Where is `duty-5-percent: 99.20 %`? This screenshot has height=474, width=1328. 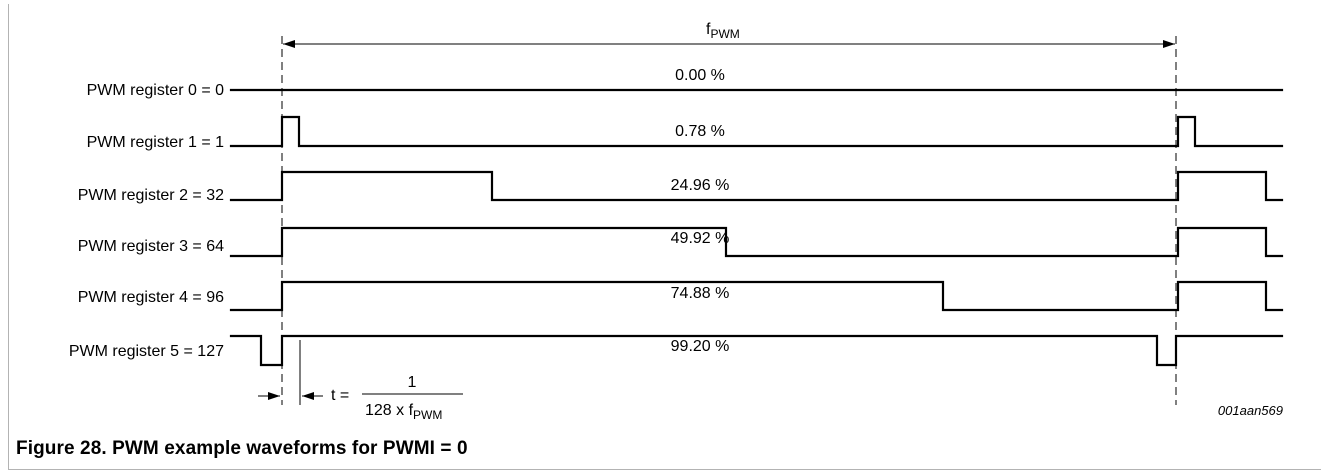 duty-5-percent: 99.20 % is located at coordinates (700, 346).